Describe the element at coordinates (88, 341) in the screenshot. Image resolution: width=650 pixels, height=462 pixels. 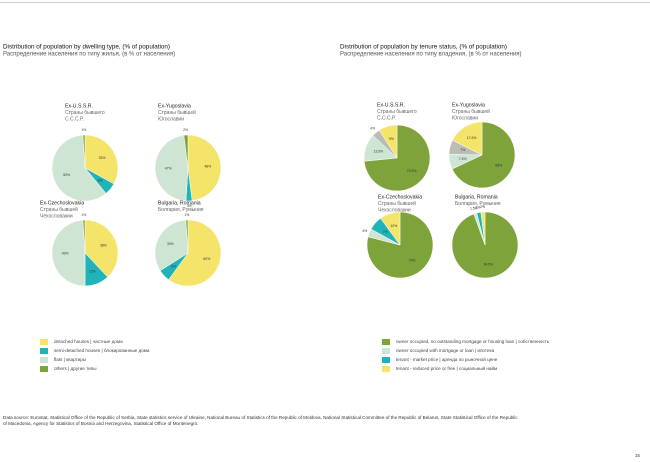
I see `legend-label: detached houses | частные дома` at that location.